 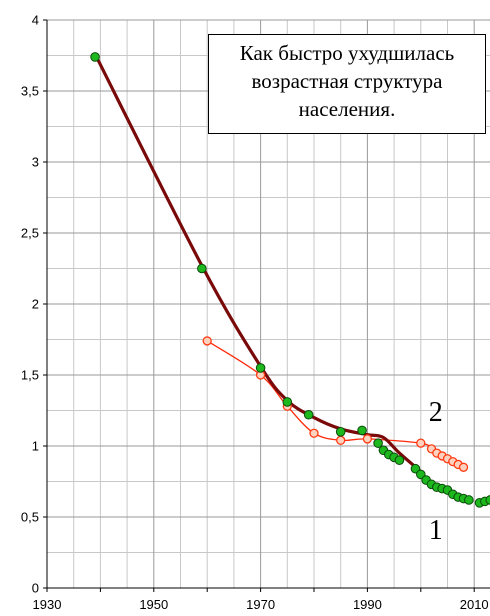 What do you see at coordinates (367, 604) in the screenshot?
I see `x-tick-label: 1990` at bounding box center [367, 604].